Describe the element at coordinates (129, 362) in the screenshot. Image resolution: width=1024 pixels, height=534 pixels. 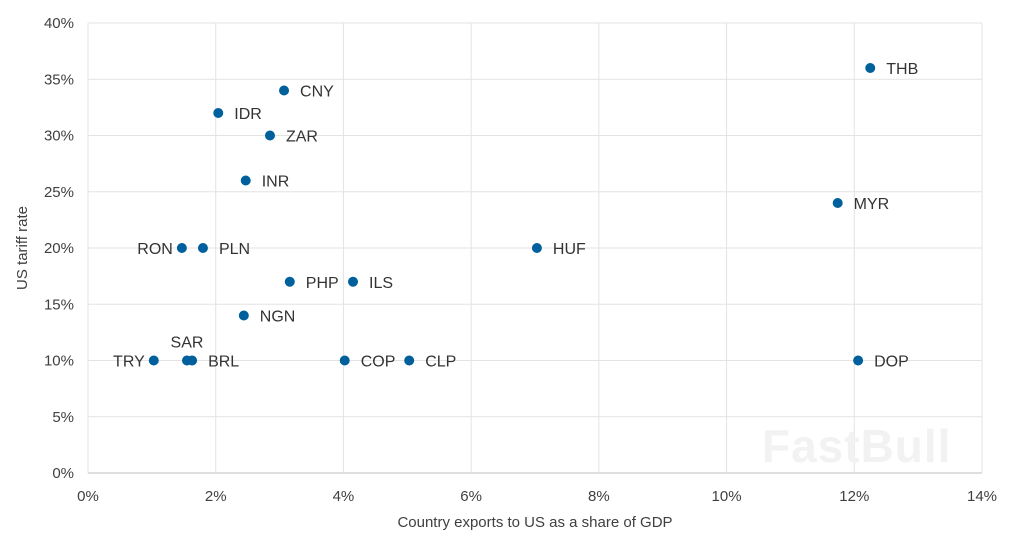
I see `point-label-try: TRY` at that location.